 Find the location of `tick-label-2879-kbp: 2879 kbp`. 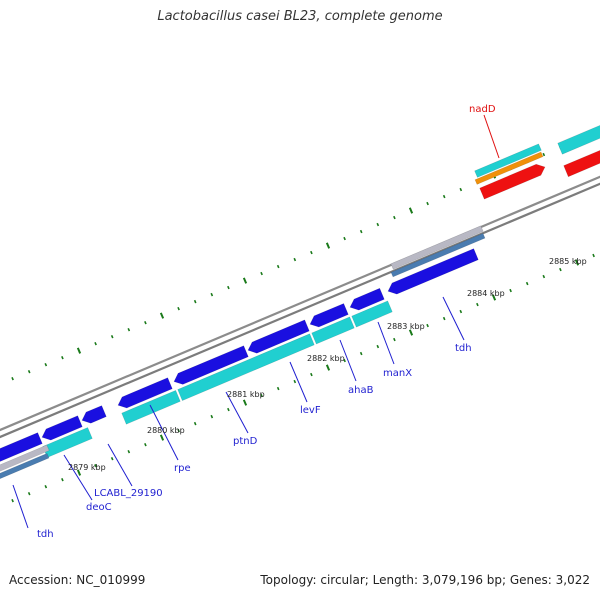

tick-label-2879-kbp: 2879 kbp is located at coordinates (87, 467).